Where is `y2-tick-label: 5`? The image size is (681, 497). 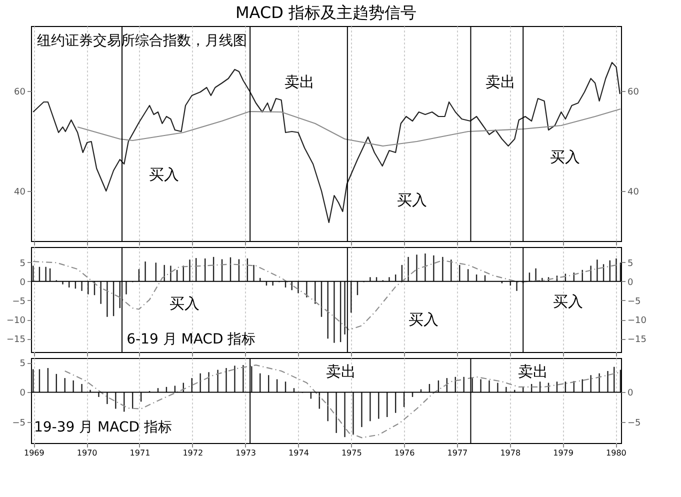
y2-tick-label: 5 is located at coordinates (631, 263).